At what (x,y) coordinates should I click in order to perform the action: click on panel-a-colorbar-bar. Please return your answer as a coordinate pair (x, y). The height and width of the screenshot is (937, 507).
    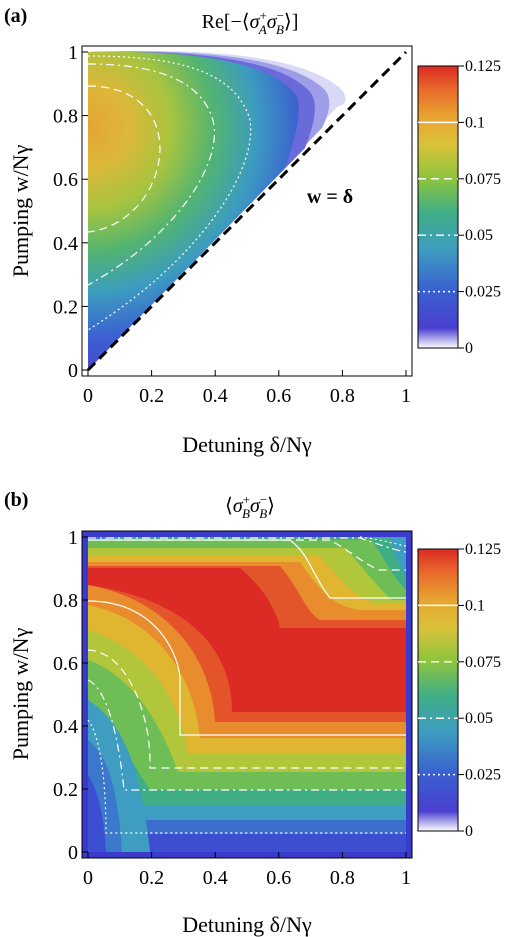
    Looking at the image, I should click on (438, 207).